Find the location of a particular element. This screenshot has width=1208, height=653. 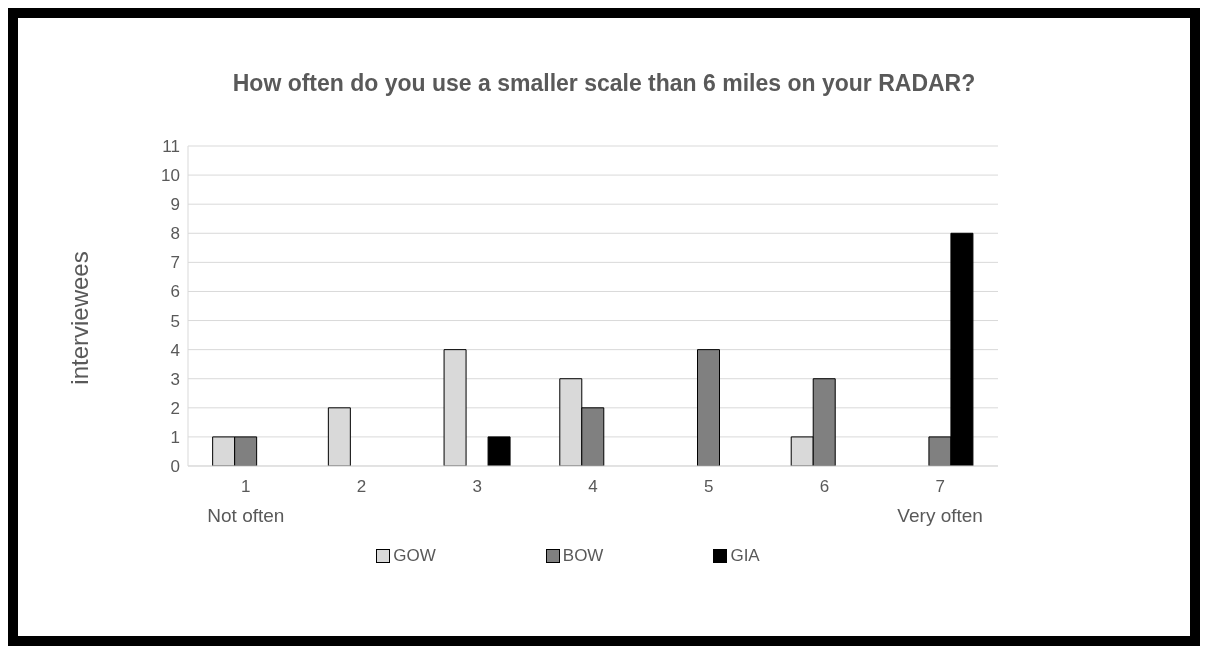

y-tick-label: 10 is located at coordinates (170, 176).